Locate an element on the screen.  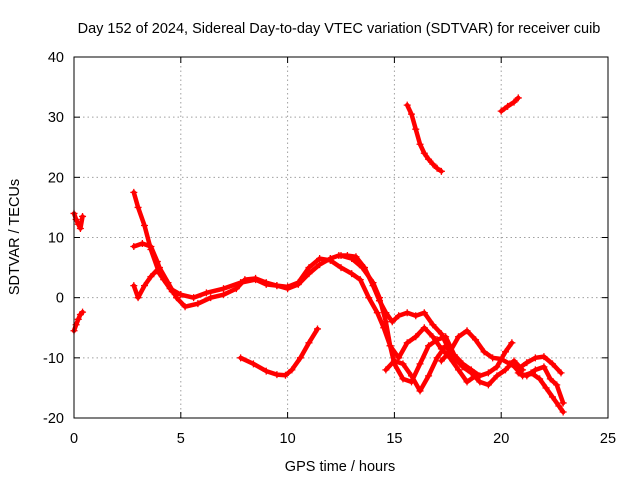
y-tick-label: 40 is located at coordinates (56, 58).